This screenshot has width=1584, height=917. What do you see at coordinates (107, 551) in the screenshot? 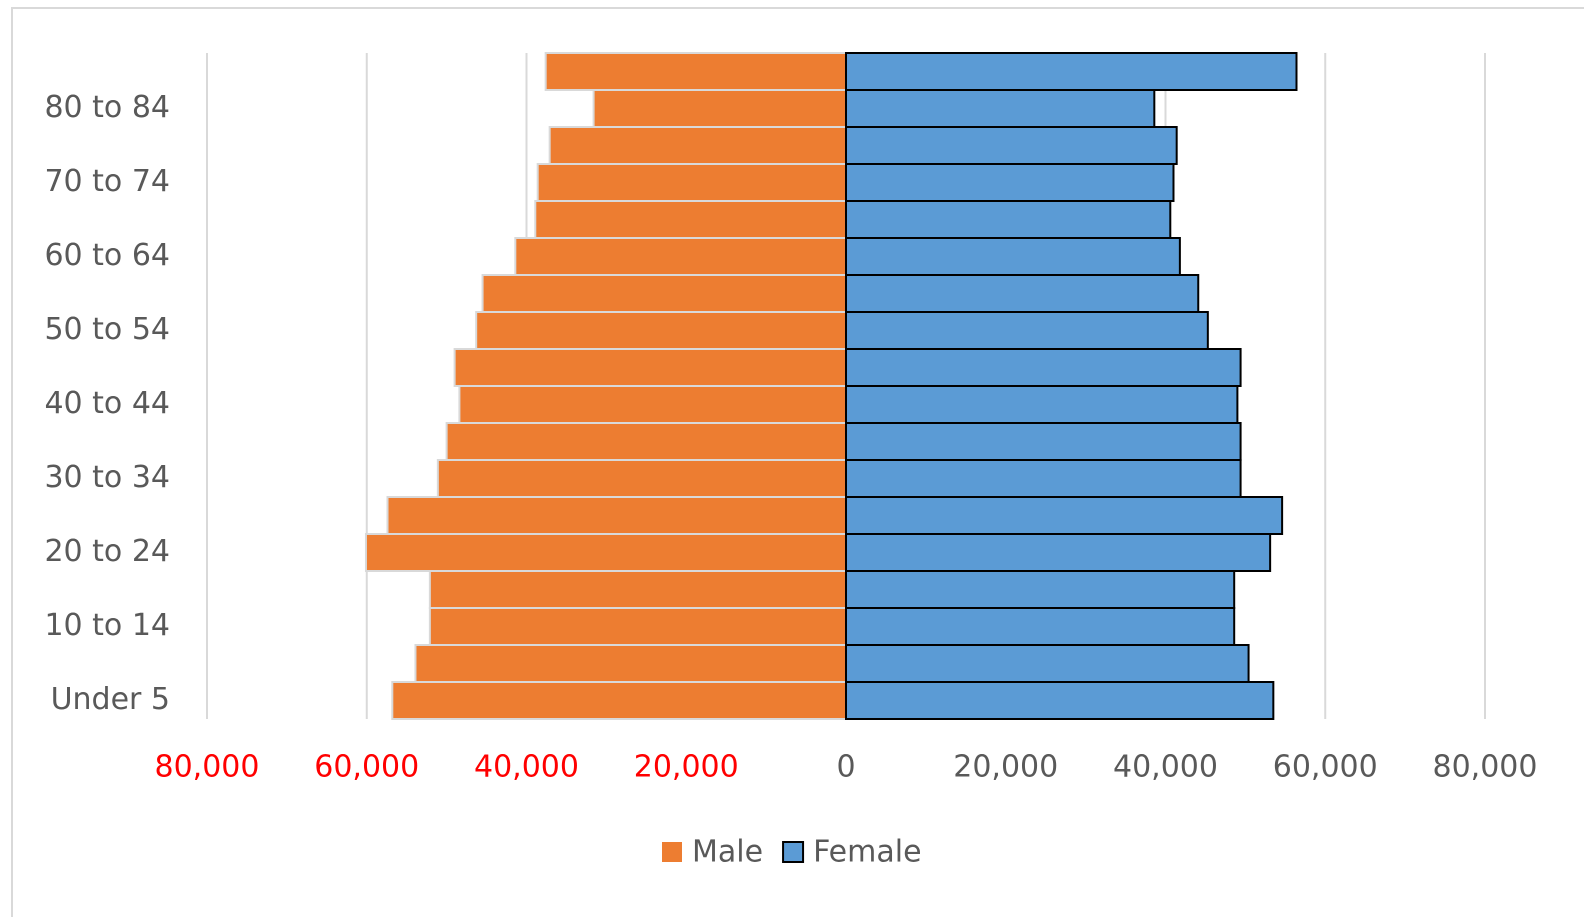
I see `y-tick-label: 20 to 24` at bounding box center [107, 551].